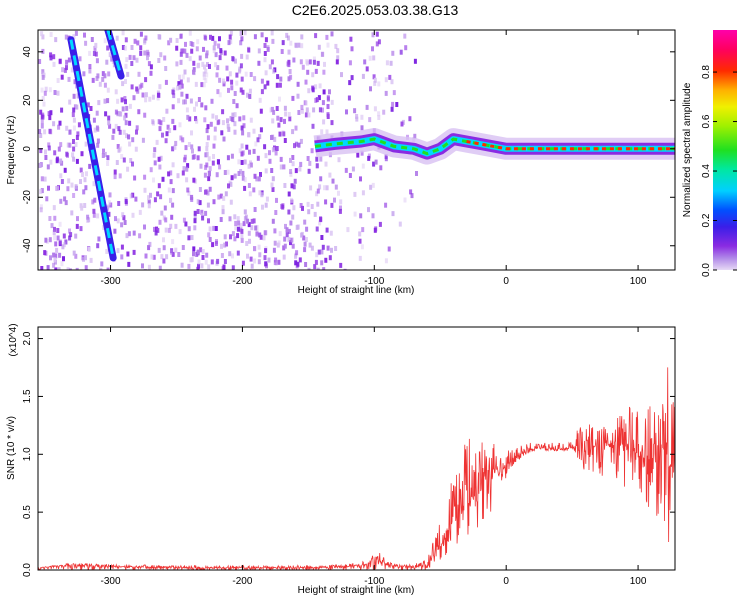 The width and height of the screenshot is (750, 600). What do you see at coordinates (725, 150) in the screenshot?
I see `colorbar-gradient` at bounding box center [725, 150].